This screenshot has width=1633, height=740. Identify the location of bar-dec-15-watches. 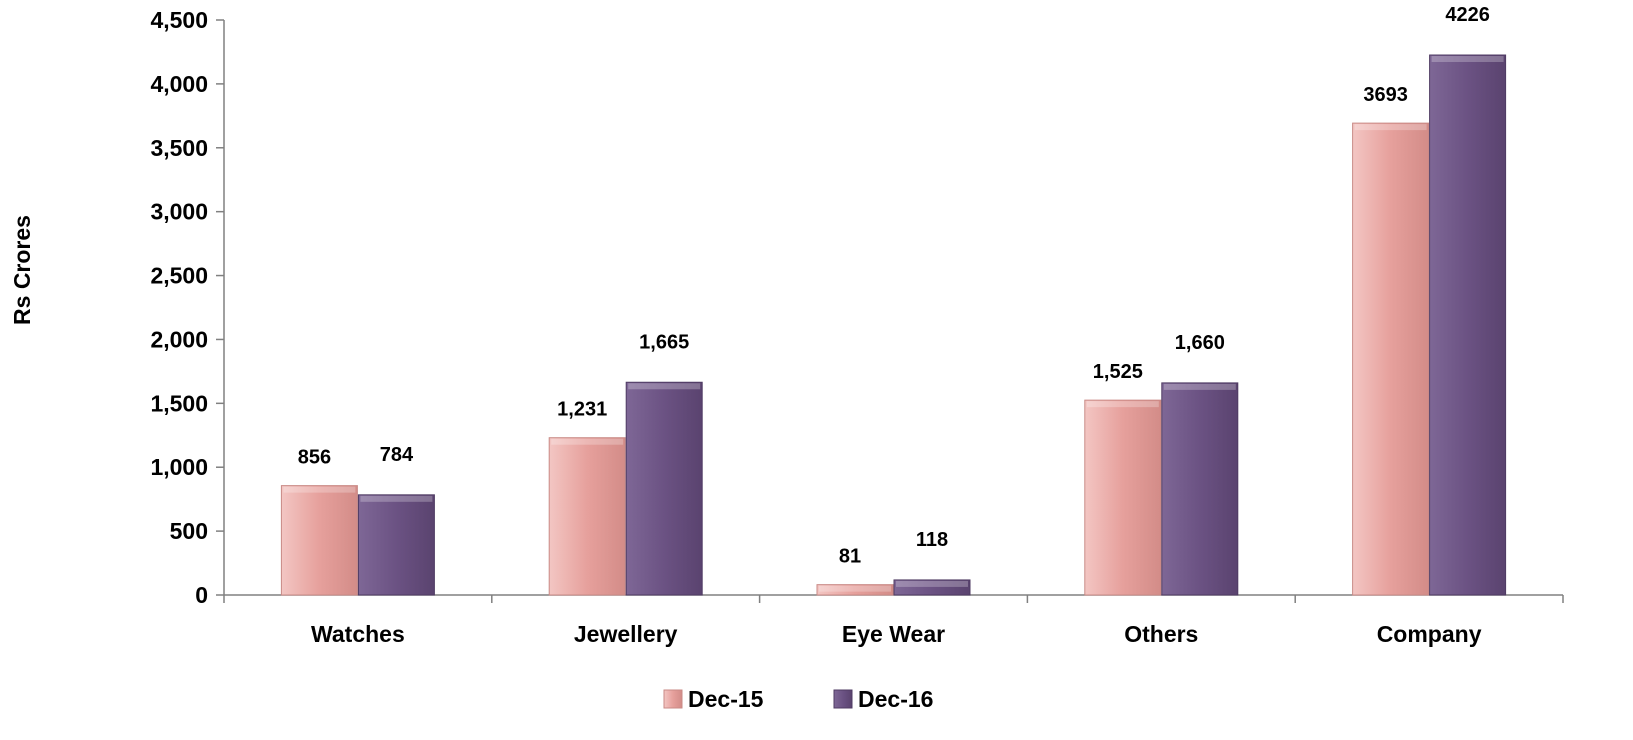
(319, 540).